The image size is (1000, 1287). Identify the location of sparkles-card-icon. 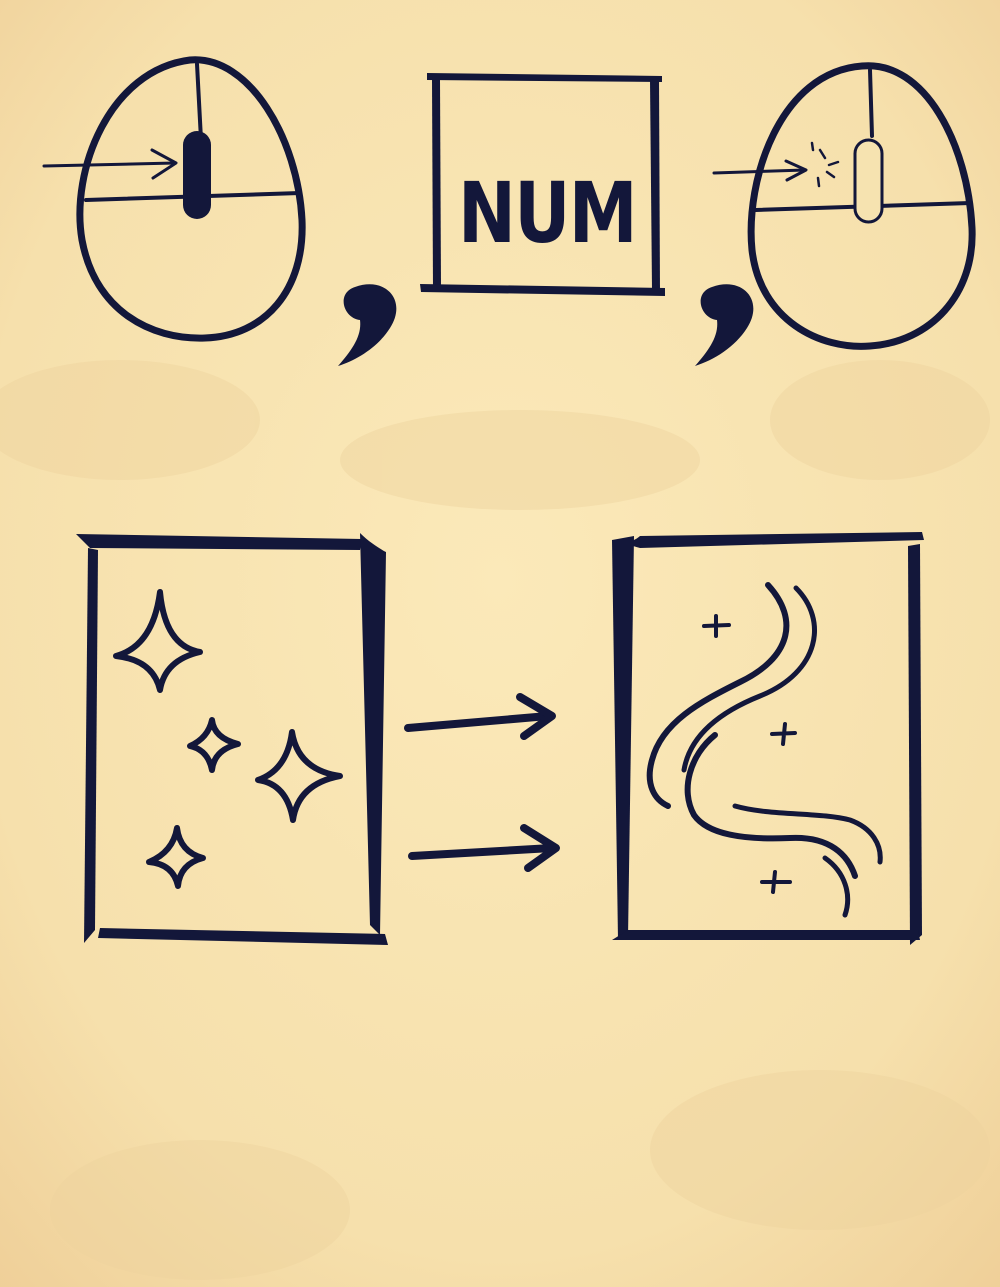
(232, 739).